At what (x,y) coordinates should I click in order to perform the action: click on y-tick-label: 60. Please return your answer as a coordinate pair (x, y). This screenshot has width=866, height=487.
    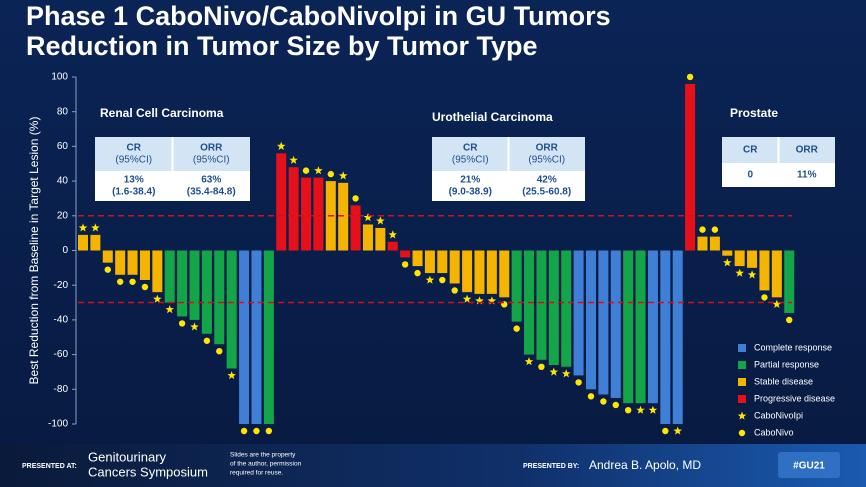
    Looking at the image, I should click on (63, 146).